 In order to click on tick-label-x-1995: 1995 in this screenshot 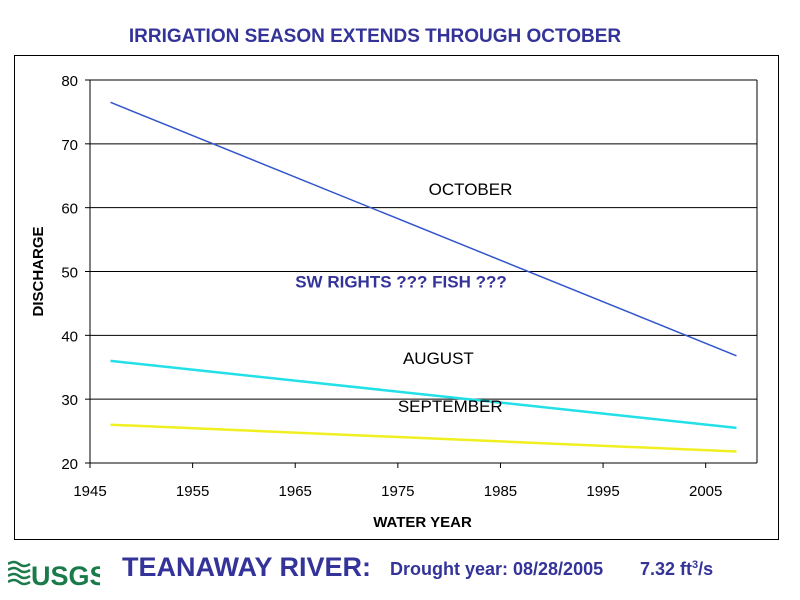, I will do `click(602, 491)`.